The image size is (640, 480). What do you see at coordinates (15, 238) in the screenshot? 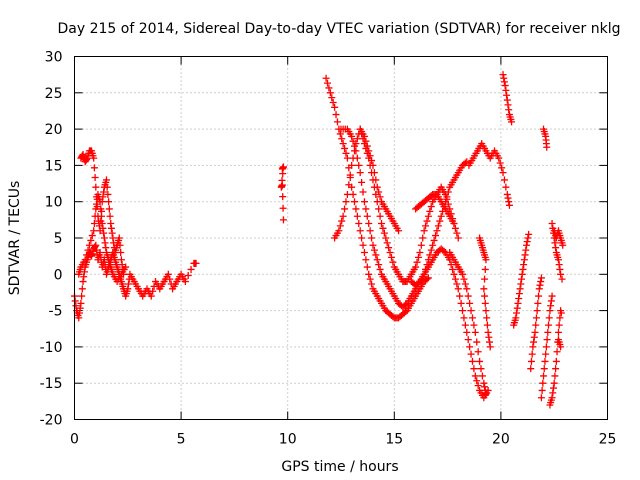
I see `y-axis-label: SDTVAR / TECUs` at bounding box center [15, 238].